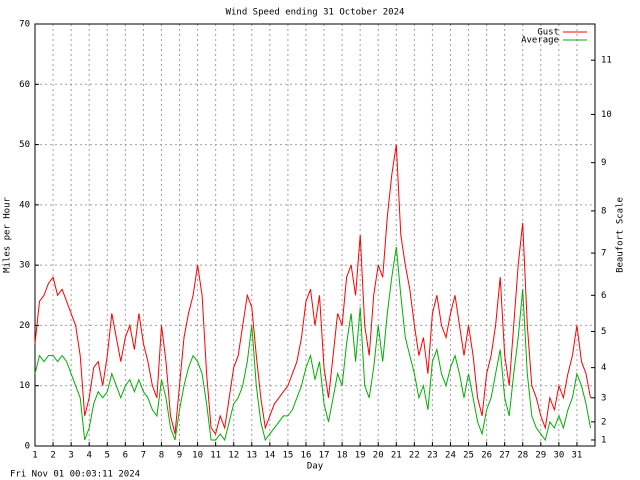 Image resolution: width=640 pixels, height=480 pixels. Describe the element at coordinates (24, 386) in the screenshot. I see `y-tick-label: 10` at that location.